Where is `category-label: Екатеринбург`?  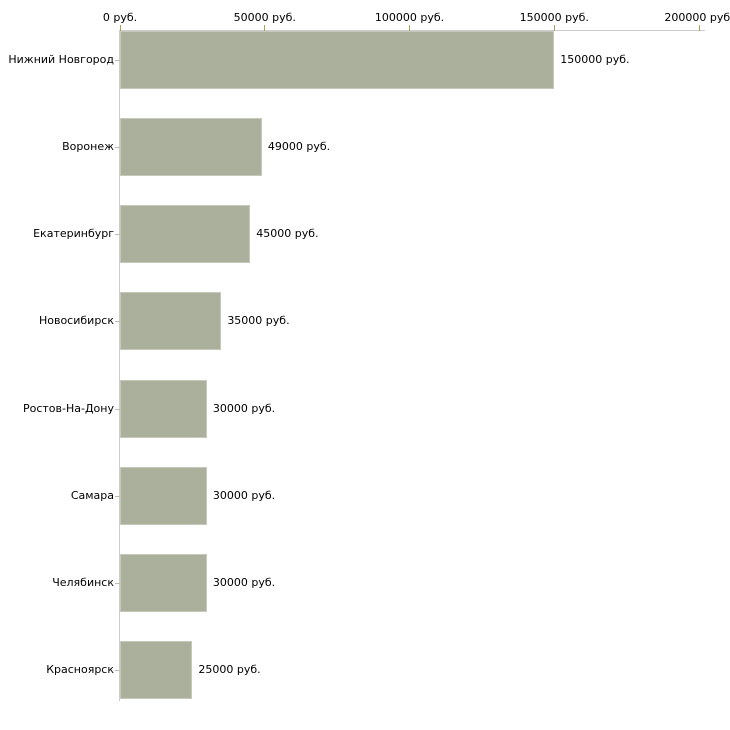
category-label: Екатеринбург is located at coordinates (73, 234).